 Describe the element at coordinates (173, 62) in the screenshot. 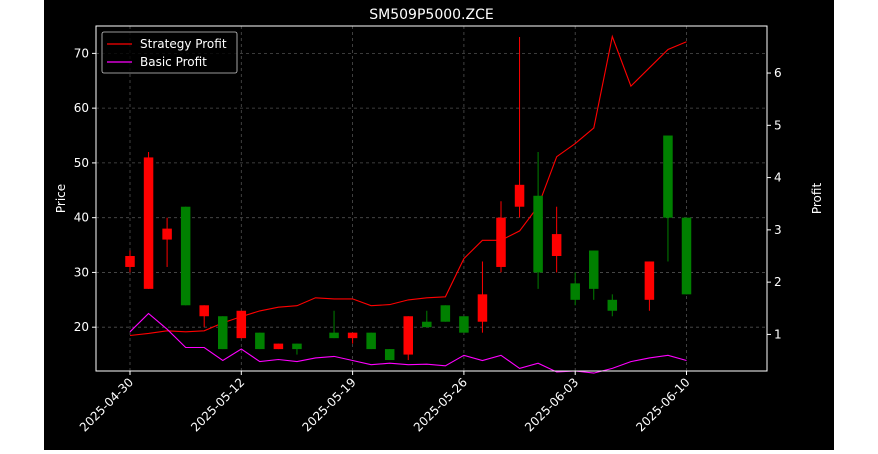

I see `legend-label-basic-profit: Basic Profit` at that location.